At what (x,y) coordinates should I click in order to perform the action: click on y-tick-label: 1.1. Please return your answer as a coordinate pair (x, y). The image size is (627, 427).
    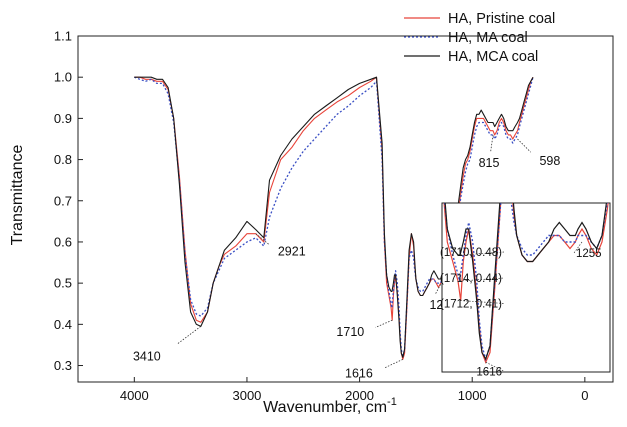
    Looking at the image, I should click on (63, 36).